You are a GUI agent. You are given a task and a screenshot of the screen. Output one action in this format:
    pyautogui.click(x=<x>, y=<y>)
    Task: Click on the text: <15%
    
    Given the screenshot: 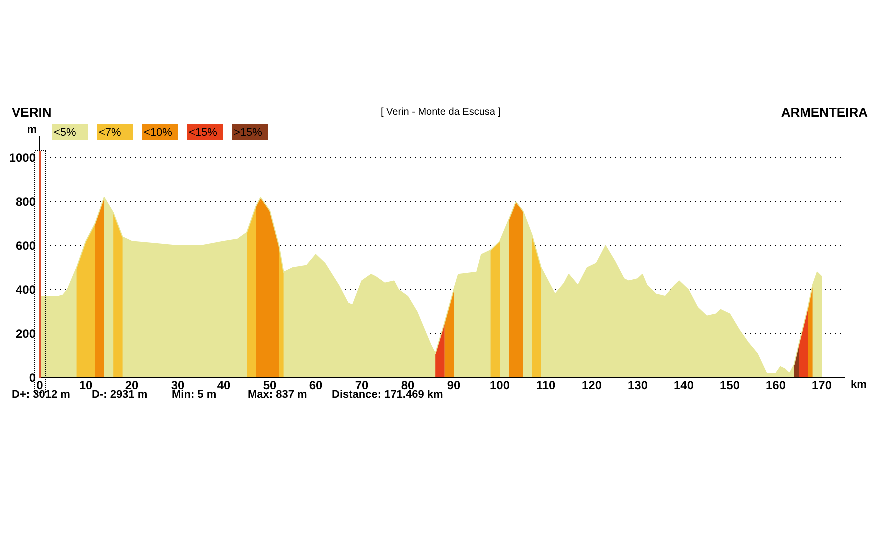 What is the action you would take?
    pyautogui.click(x=203, y=133)
    